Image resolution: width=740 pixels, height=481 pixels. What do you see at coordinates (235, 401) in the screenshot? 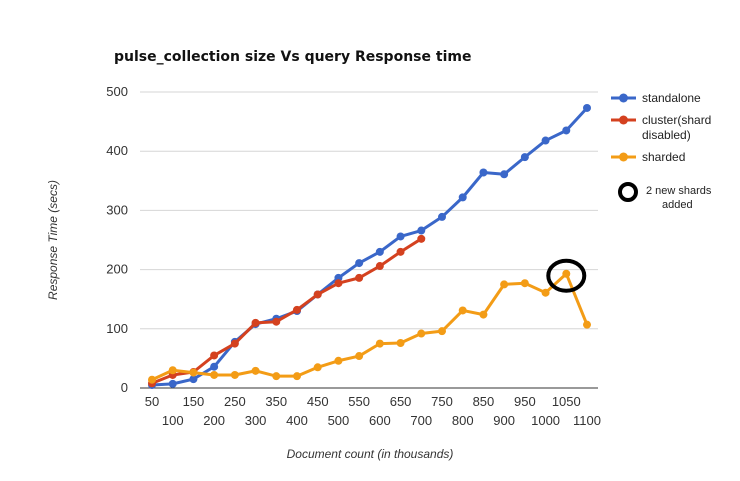
I see `x-tick-label: 250` at bounding box center [235, 401].